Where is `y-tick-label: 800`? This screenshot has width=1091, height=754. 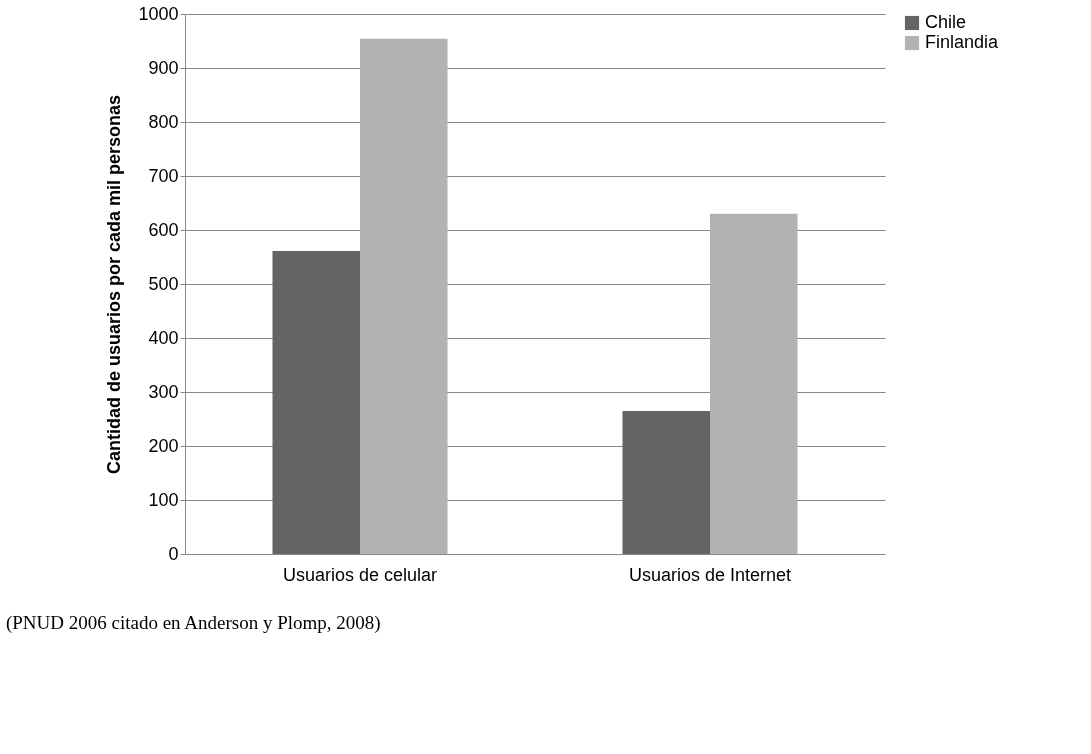 y-tick-label: 800 is located at coordinates (163, 121).